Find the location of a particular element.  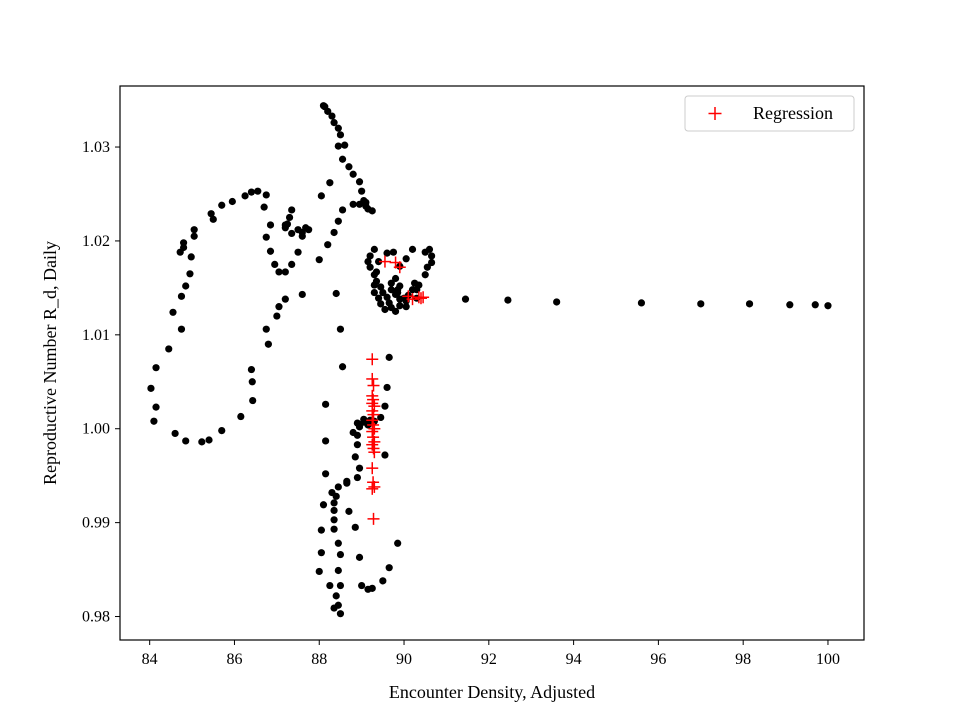

y-tick-label: 1.02 is located at coordinates (96, 241).